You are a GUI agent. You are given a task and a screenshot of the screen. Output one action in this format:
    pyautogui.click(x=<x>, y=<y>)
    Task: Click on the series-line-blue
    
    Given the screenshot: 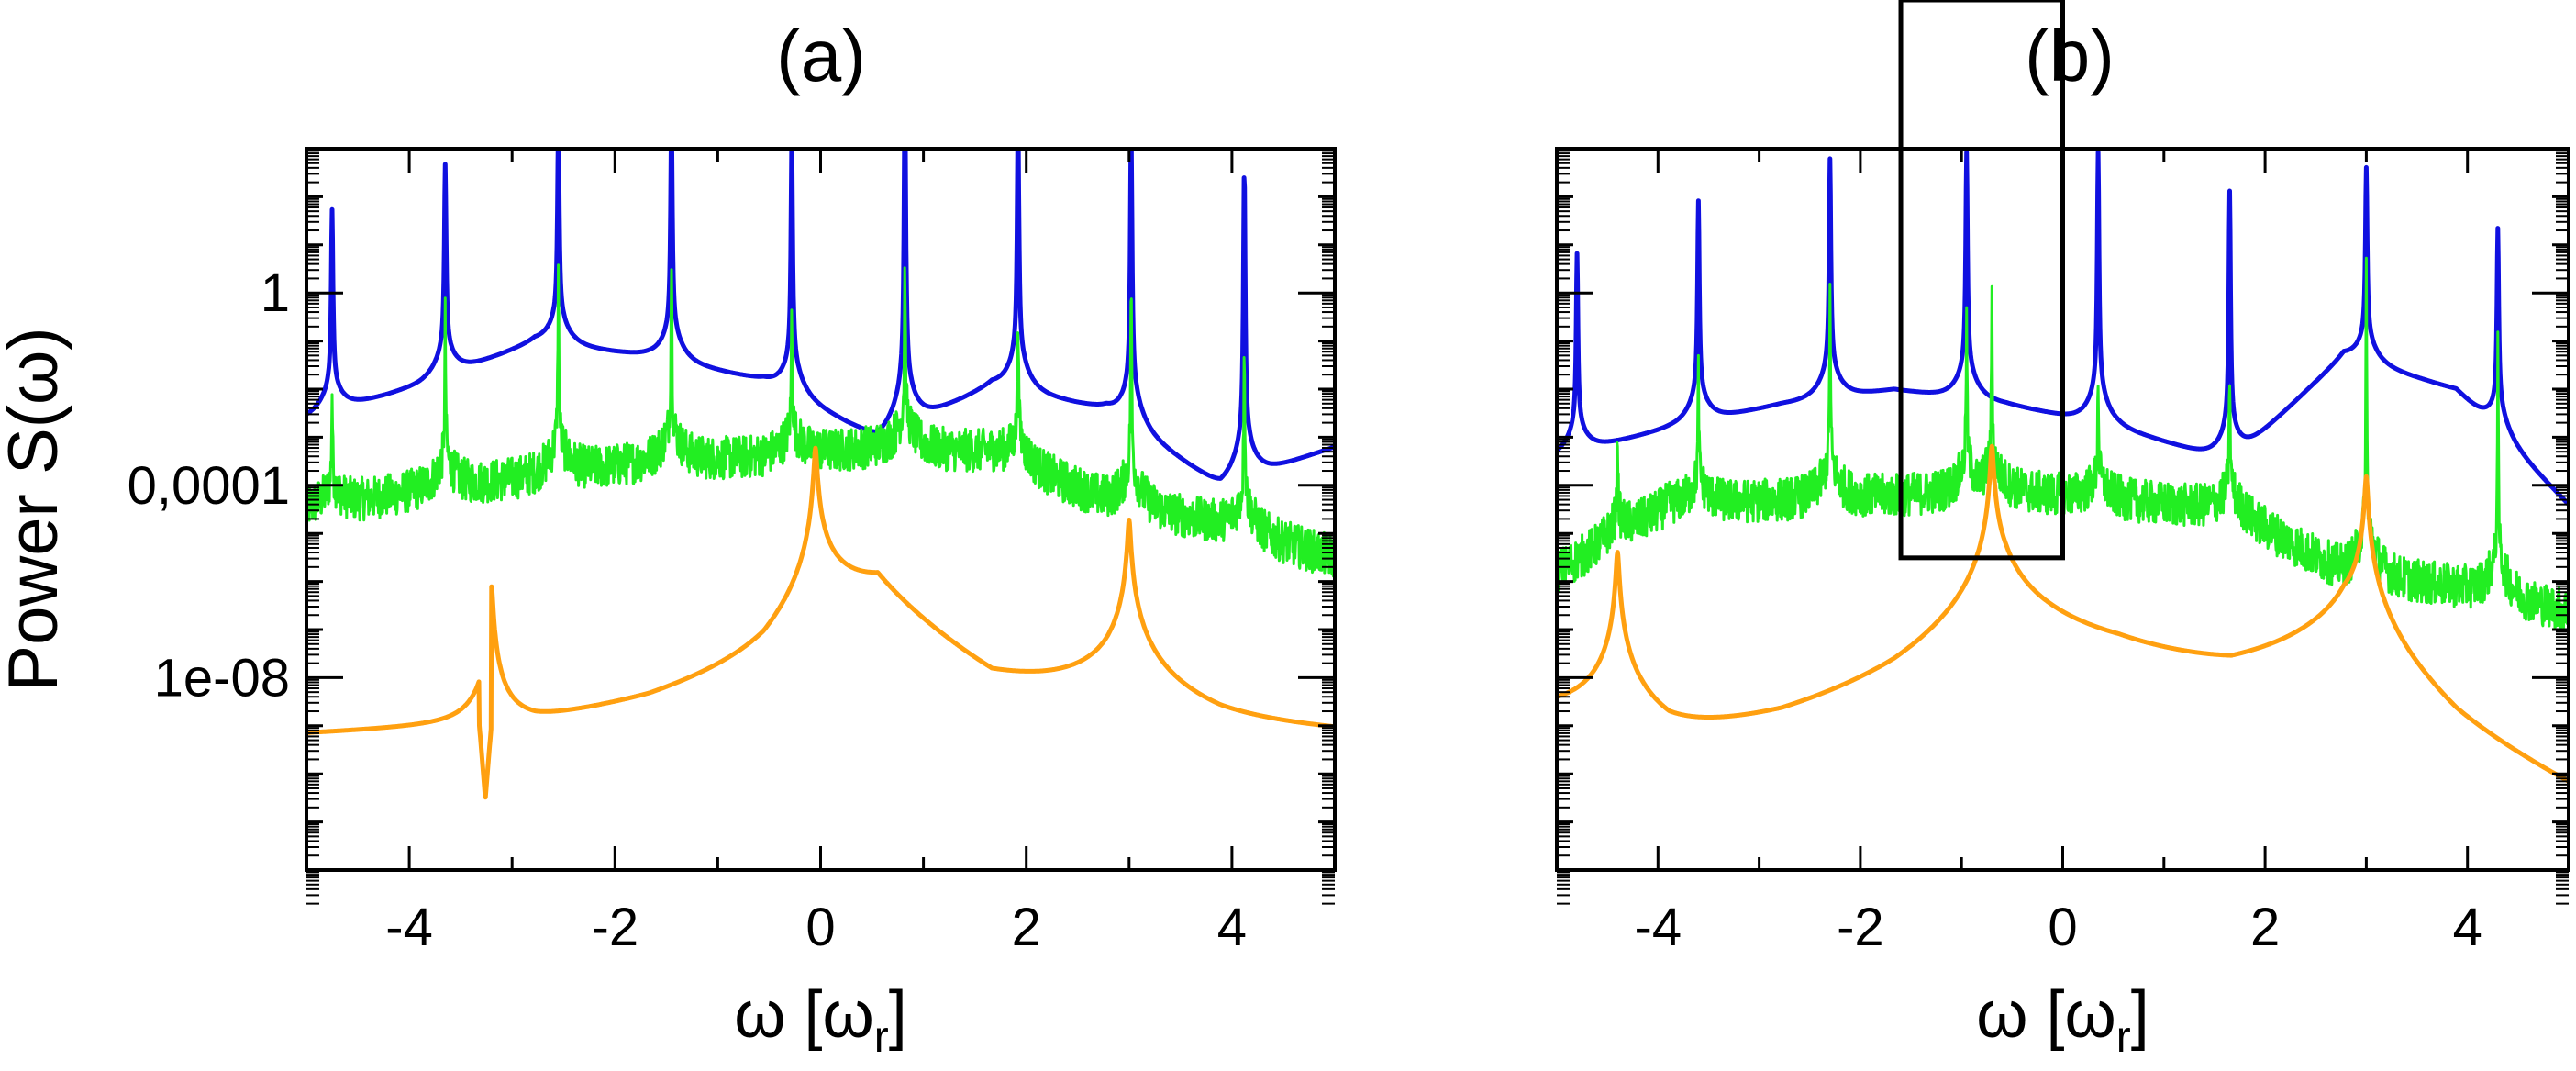 What is the action you would take?
    pyautogui.click(x=820, y=315)
    